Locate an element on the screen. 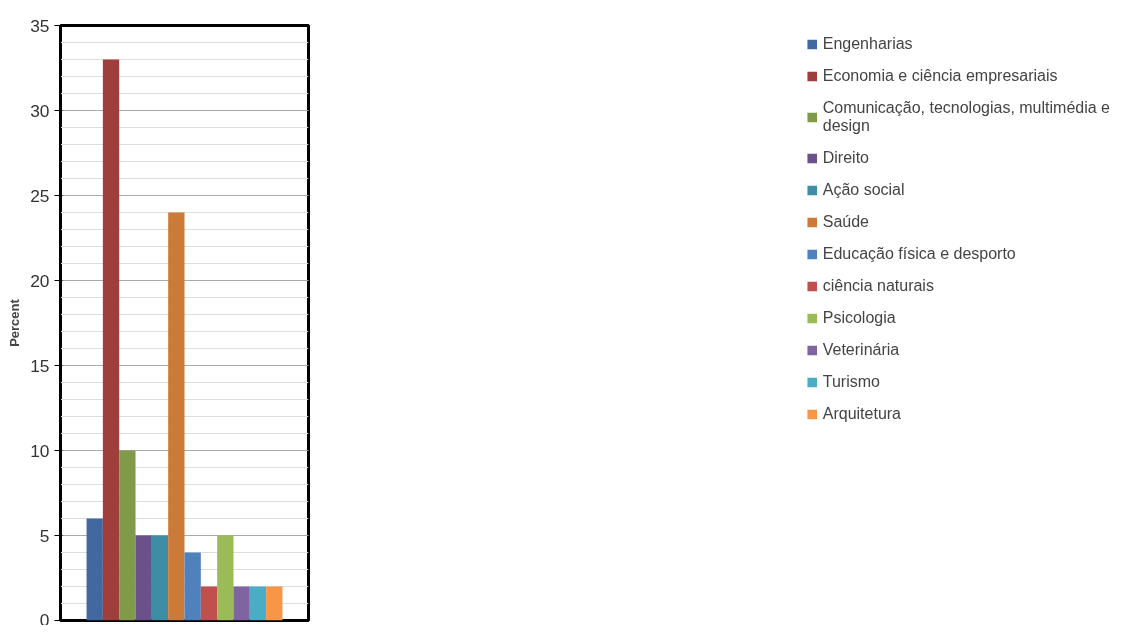 The image size is (1132, 640). y-tick-label: 30 is located at coordinates (40, 110).